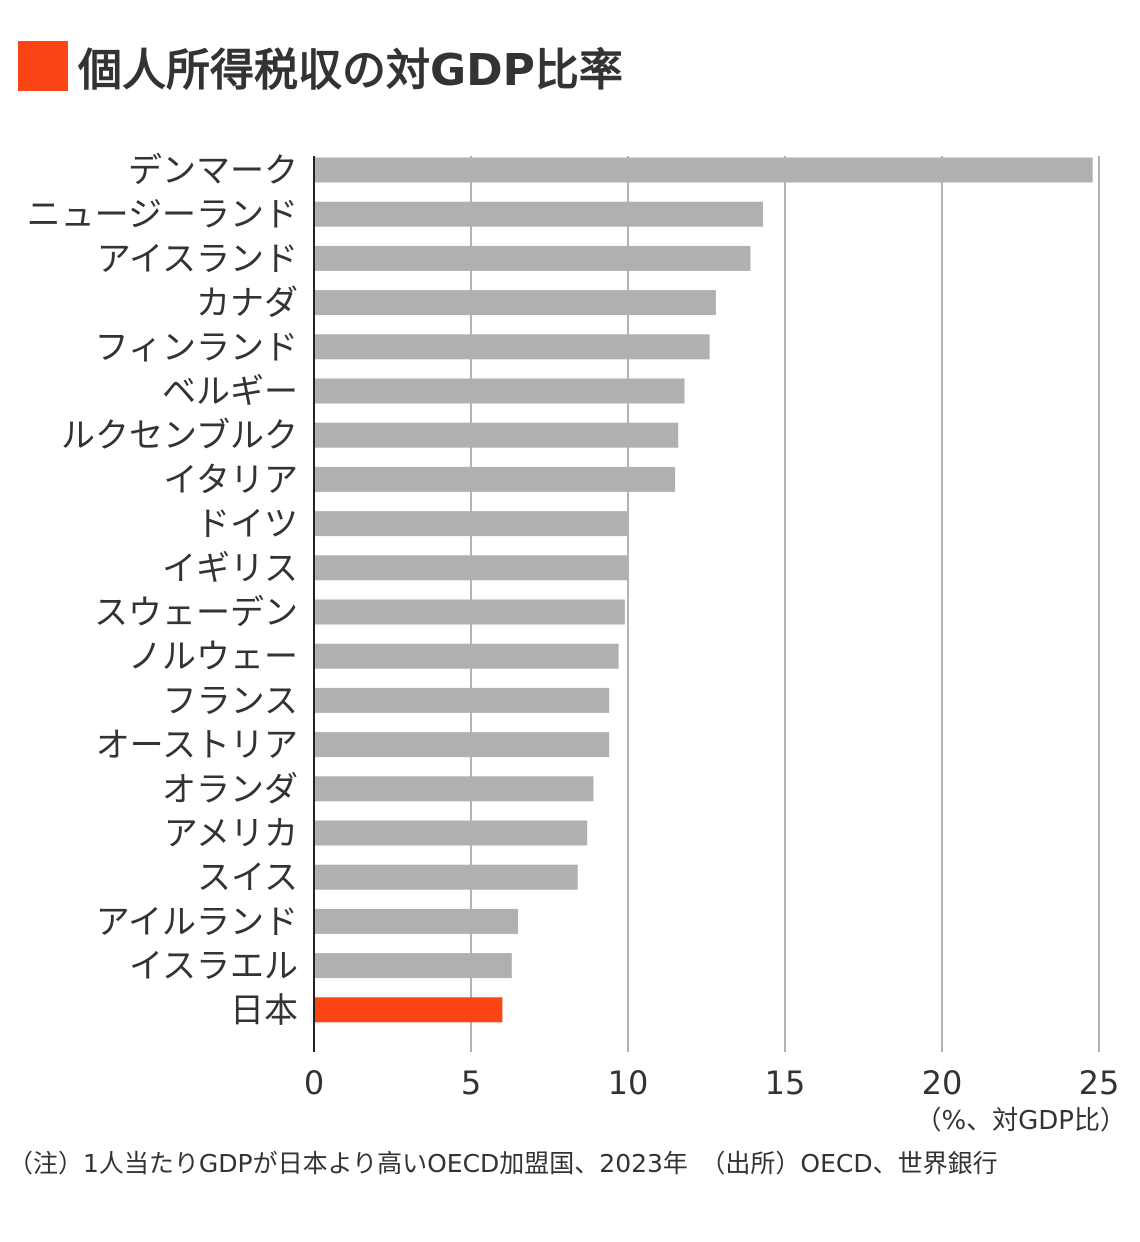 Image resolution: width=1140 pixels, height=1242 pixels. I want to click on x-tick-label: 10, so click(628, 1083).